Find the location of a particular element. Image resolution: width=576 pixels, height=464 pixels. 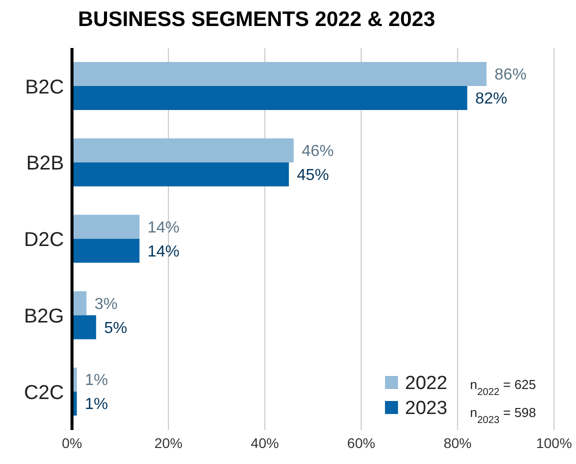

annotation: n$_{2022}$ = 625 is located at coordinates (503, 387).